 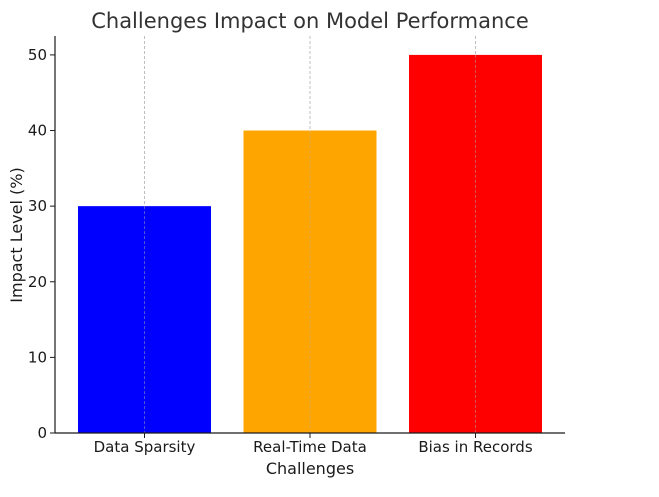 I want to click on y-axis-ticks: 0 10 20 30 40 50, so click(x=41, y=244).